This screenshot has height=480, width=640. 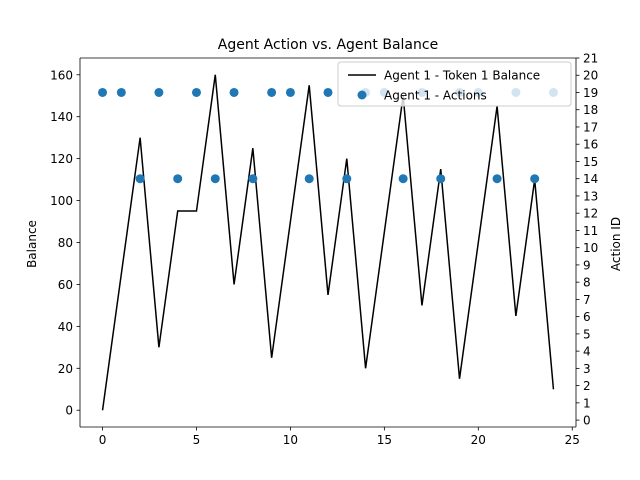 What do you see at coordinates (590, 76) in the screenshot?
I see `y-right-tick-label-20: 20` at bounding box center [590, 76].